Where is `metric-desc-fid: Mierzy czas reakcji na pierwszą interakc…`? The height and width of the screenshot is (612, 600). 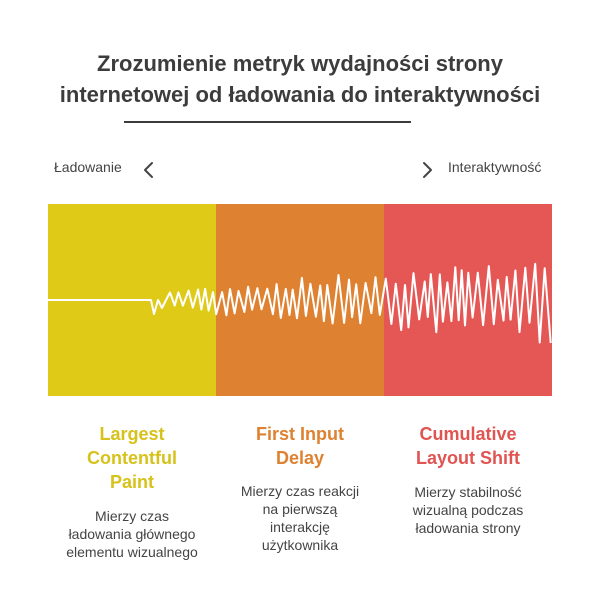
metric-desc-fid: Mierzy czas reakcji na pierwszą interakc… is located at coordinates (300, 518).